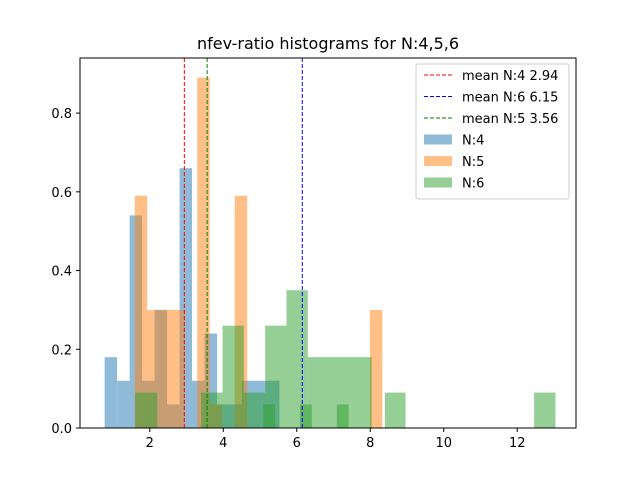 This screenshot has width=640, height=480. I want to click on x-tick-label: 6, so click(297, 443).